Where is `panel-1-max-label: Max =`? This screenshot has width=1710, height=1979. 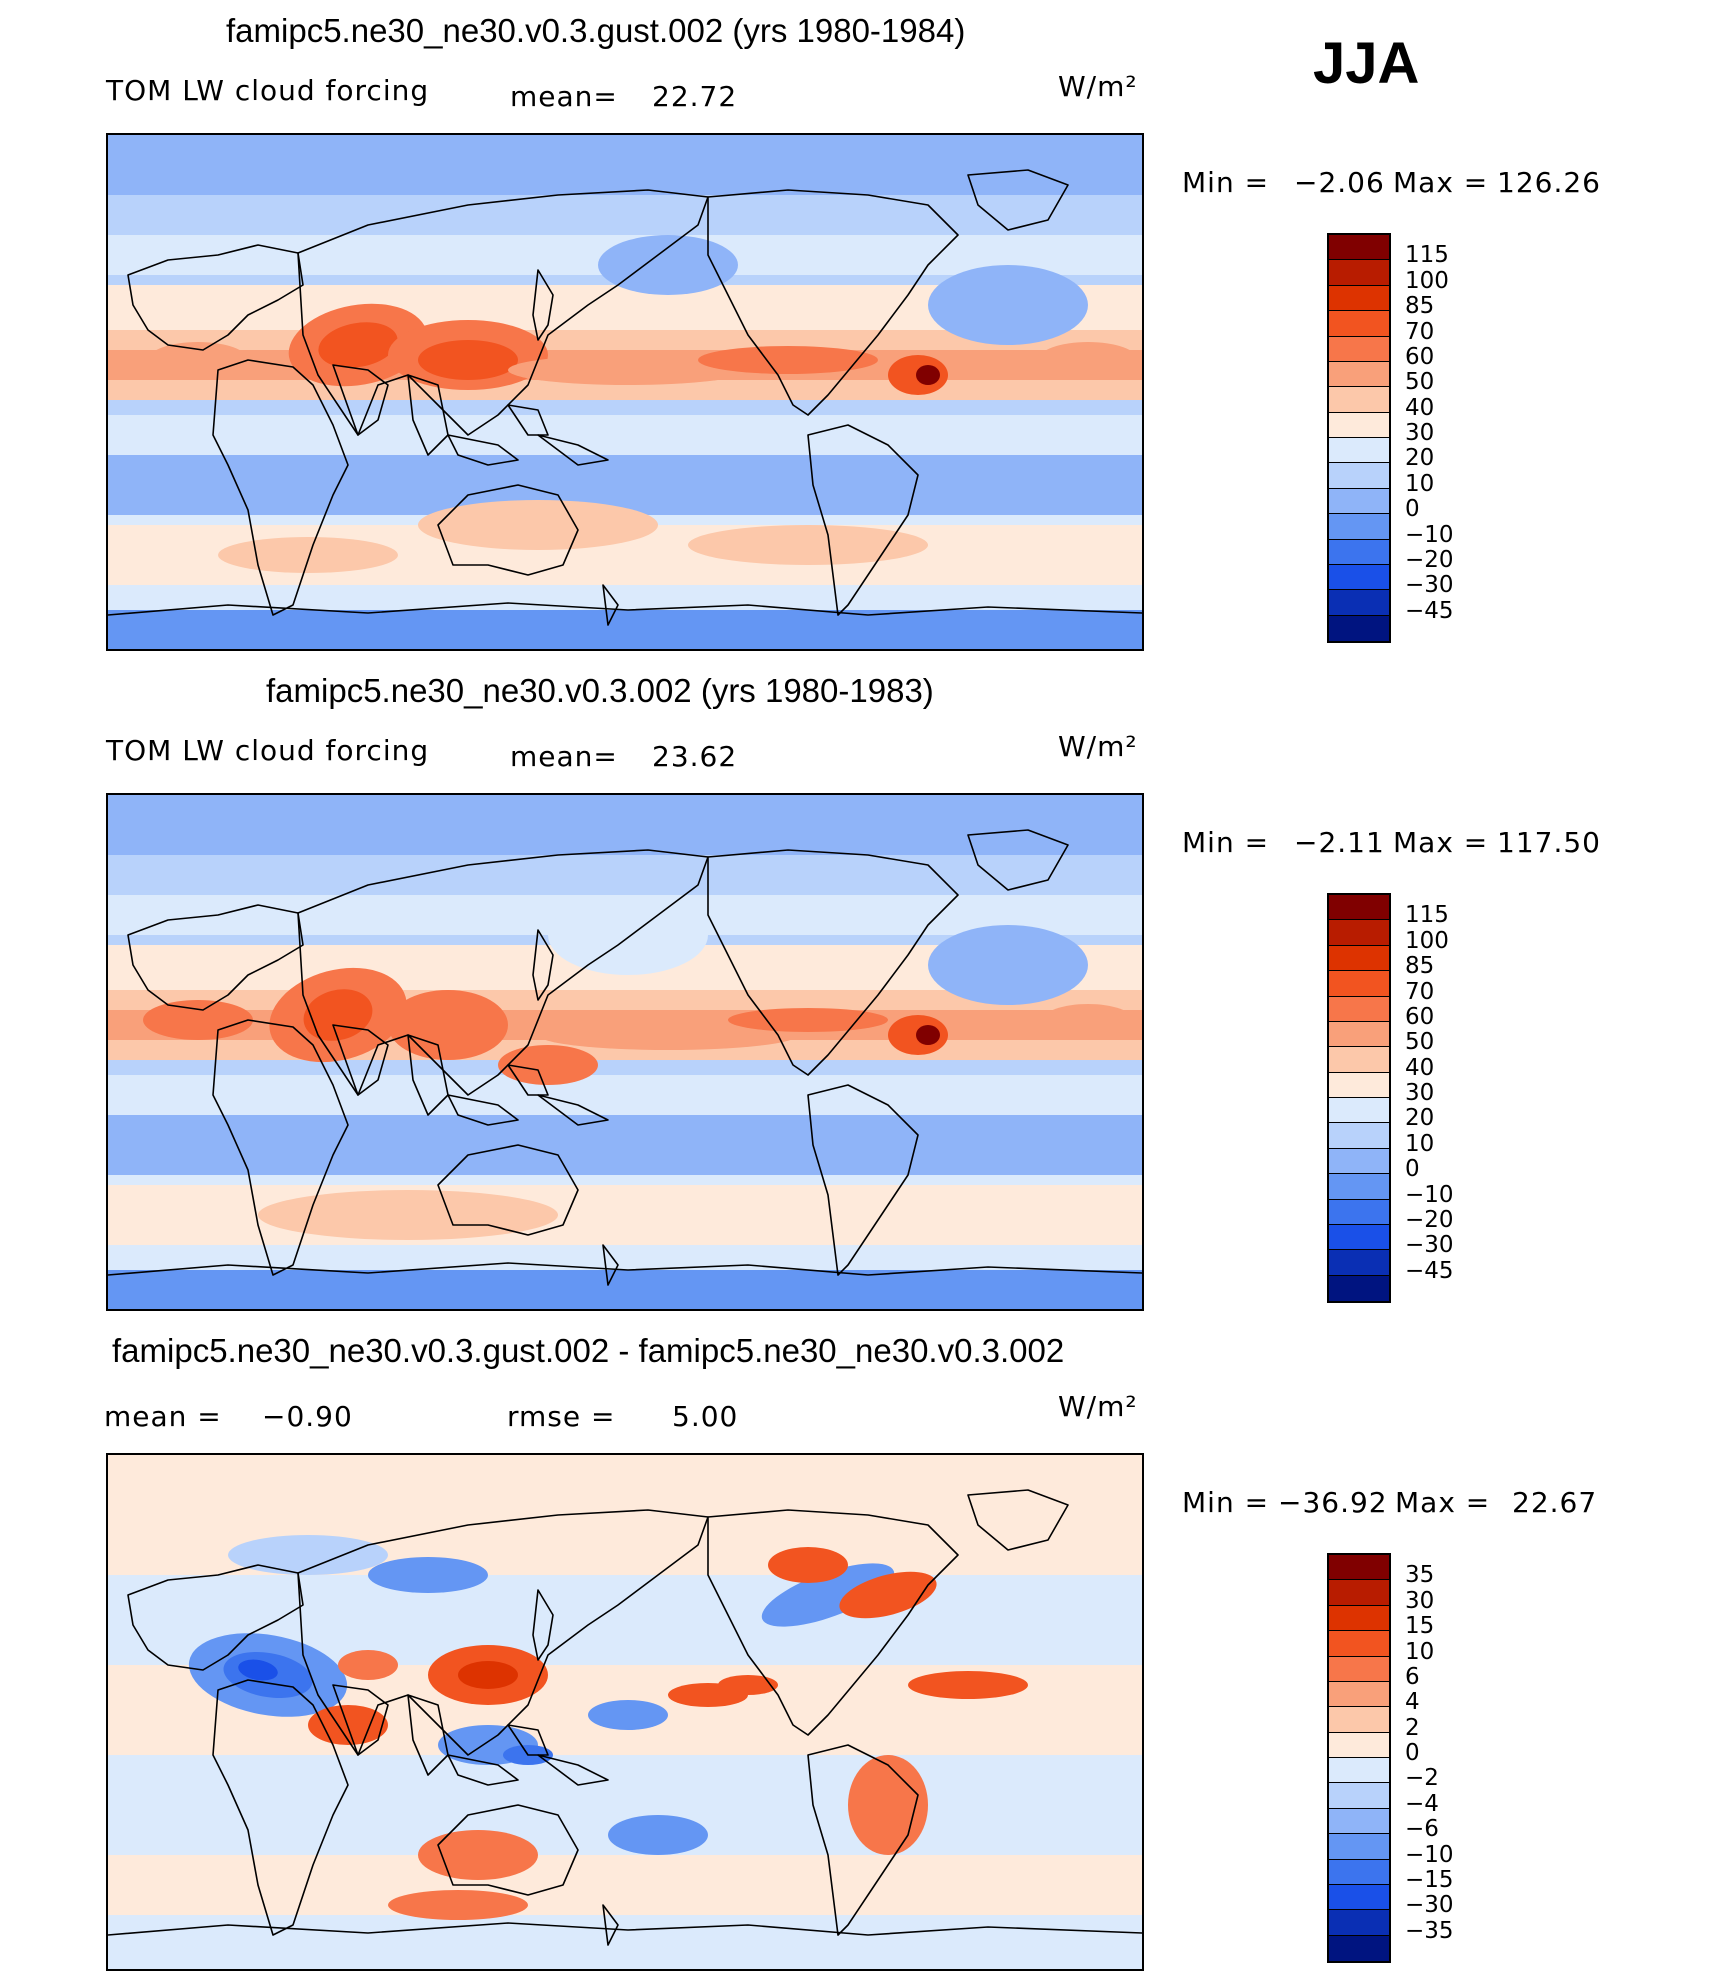 panel-1-max-label: Max = is located at coordinates (1441, 182).